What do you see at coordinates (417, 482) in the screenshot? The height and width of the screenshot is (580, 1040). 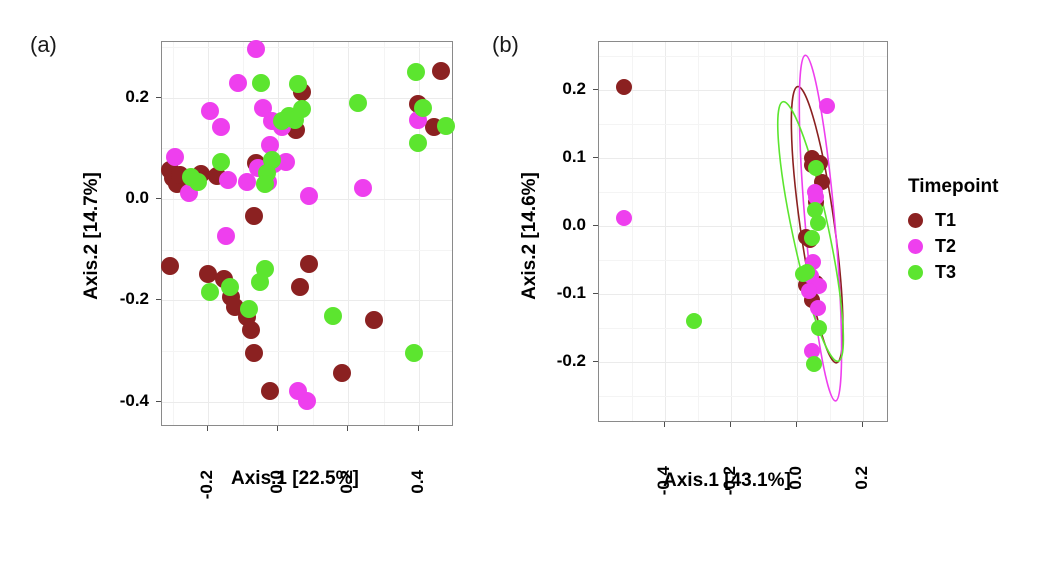 I see `x-tick-label: 0.4` at bounding box center [417, 482].